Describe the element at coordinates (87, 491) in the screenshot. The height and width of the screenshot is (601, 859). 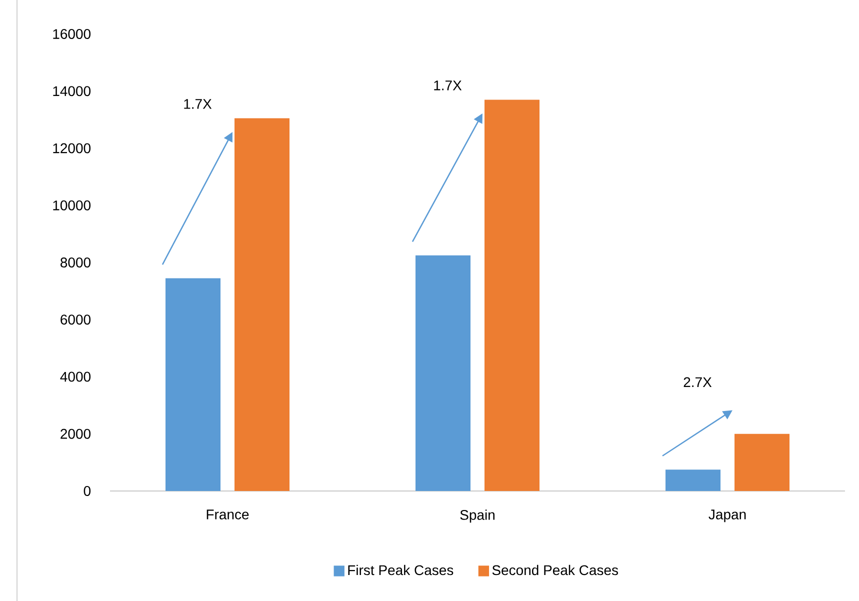
I see `y-tick-label: 0` at that location.